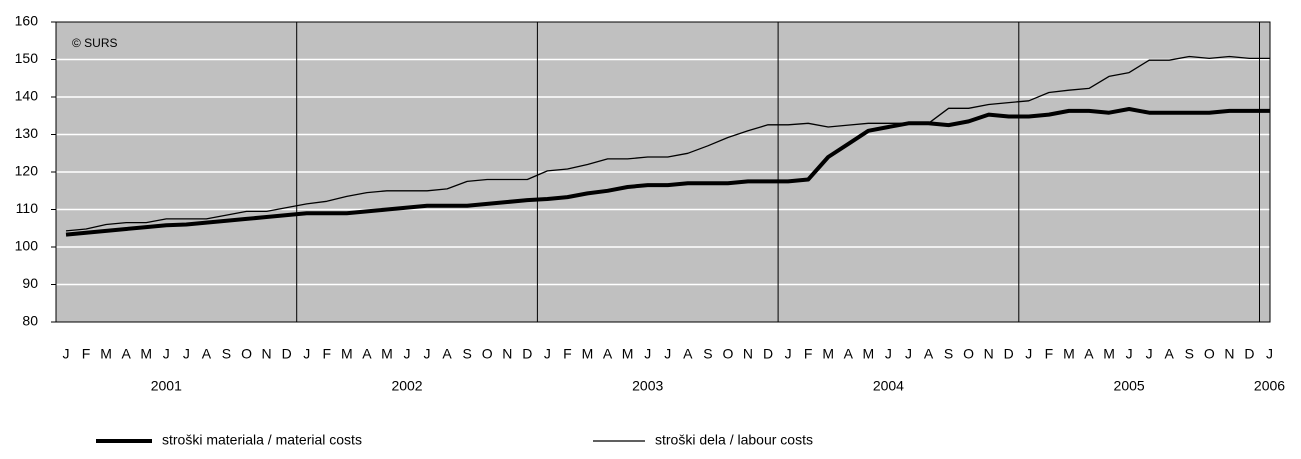 This screenshot has height=459, width=1301. Describe the element at coordinates (166, 386) in the screenshot. I see `year-label: 2001` at that location.